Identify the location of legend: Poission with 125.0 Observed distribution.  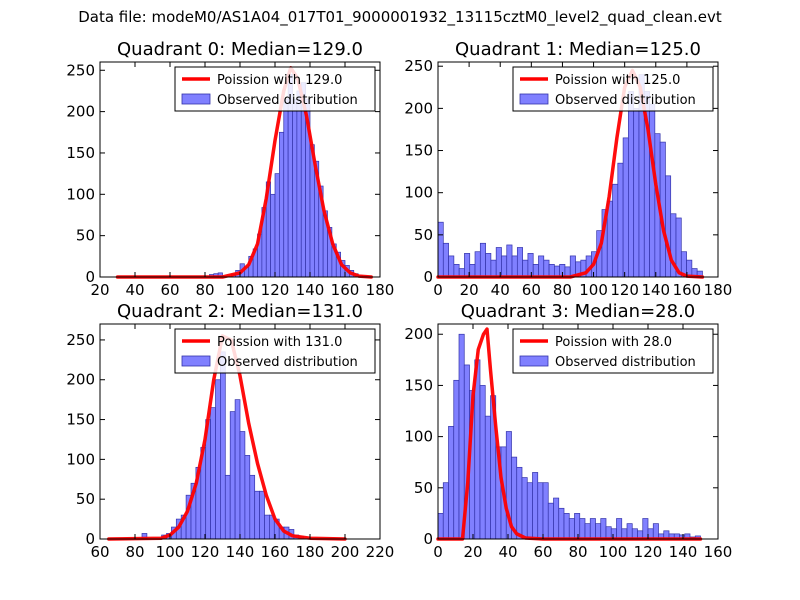
(613, 89).